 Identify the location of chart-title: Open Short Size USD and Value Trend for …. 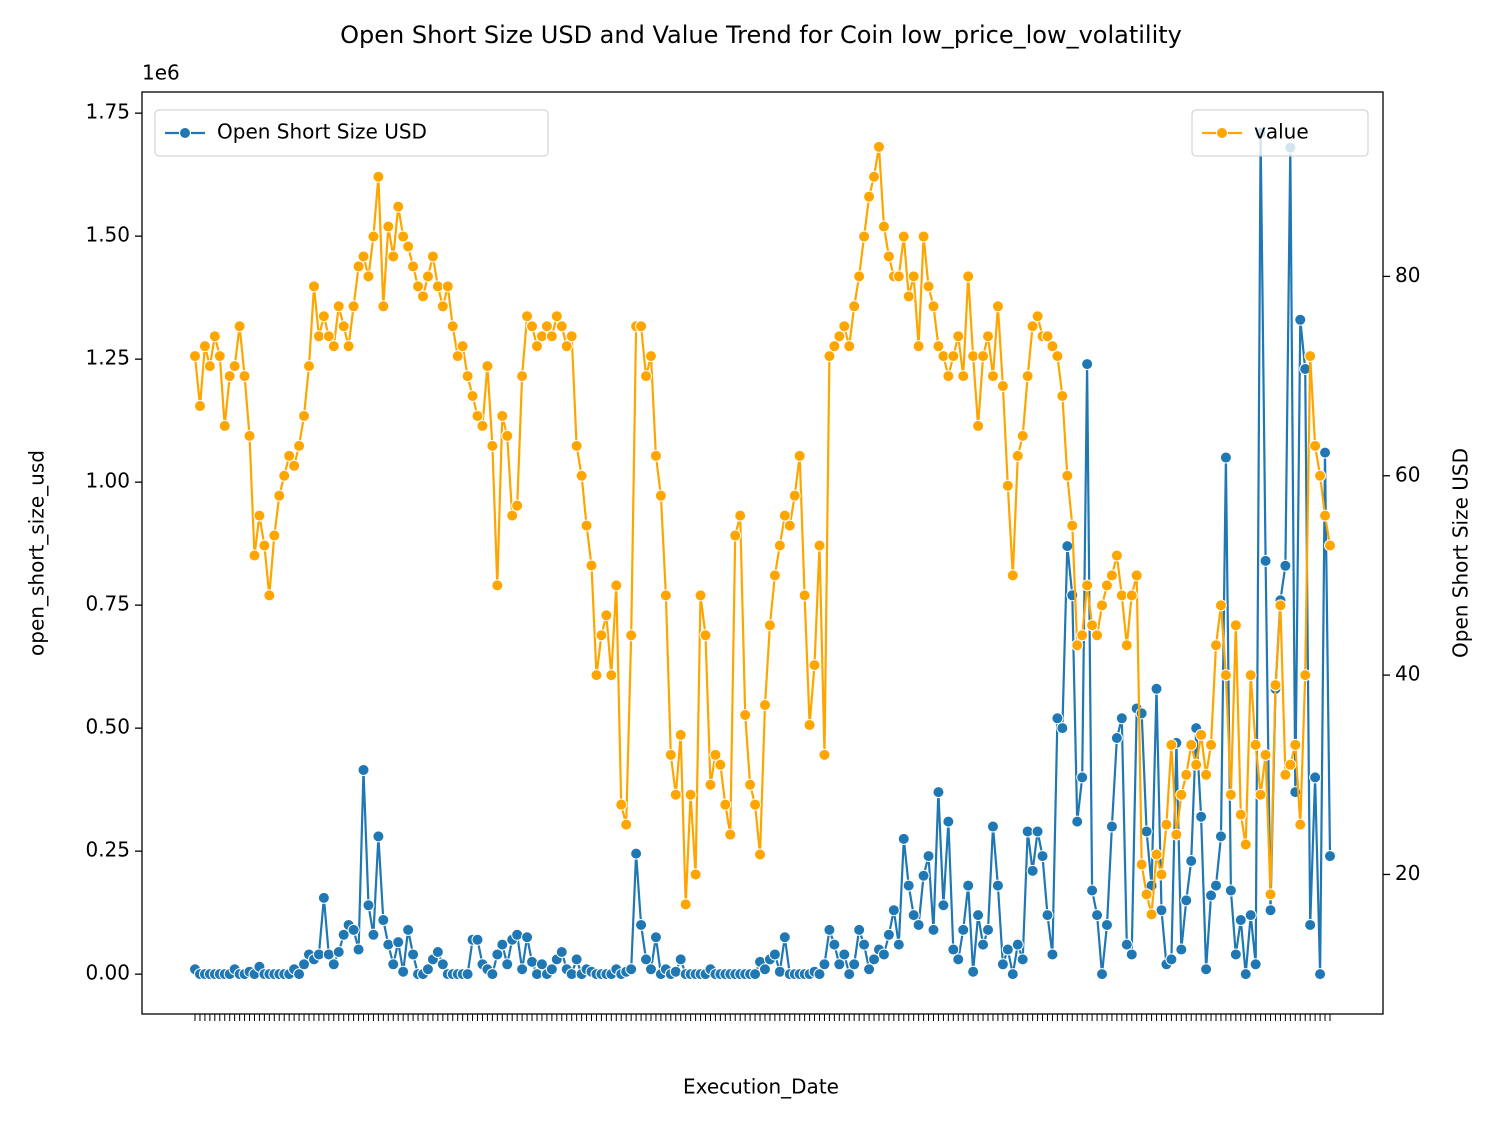
(761, 35).